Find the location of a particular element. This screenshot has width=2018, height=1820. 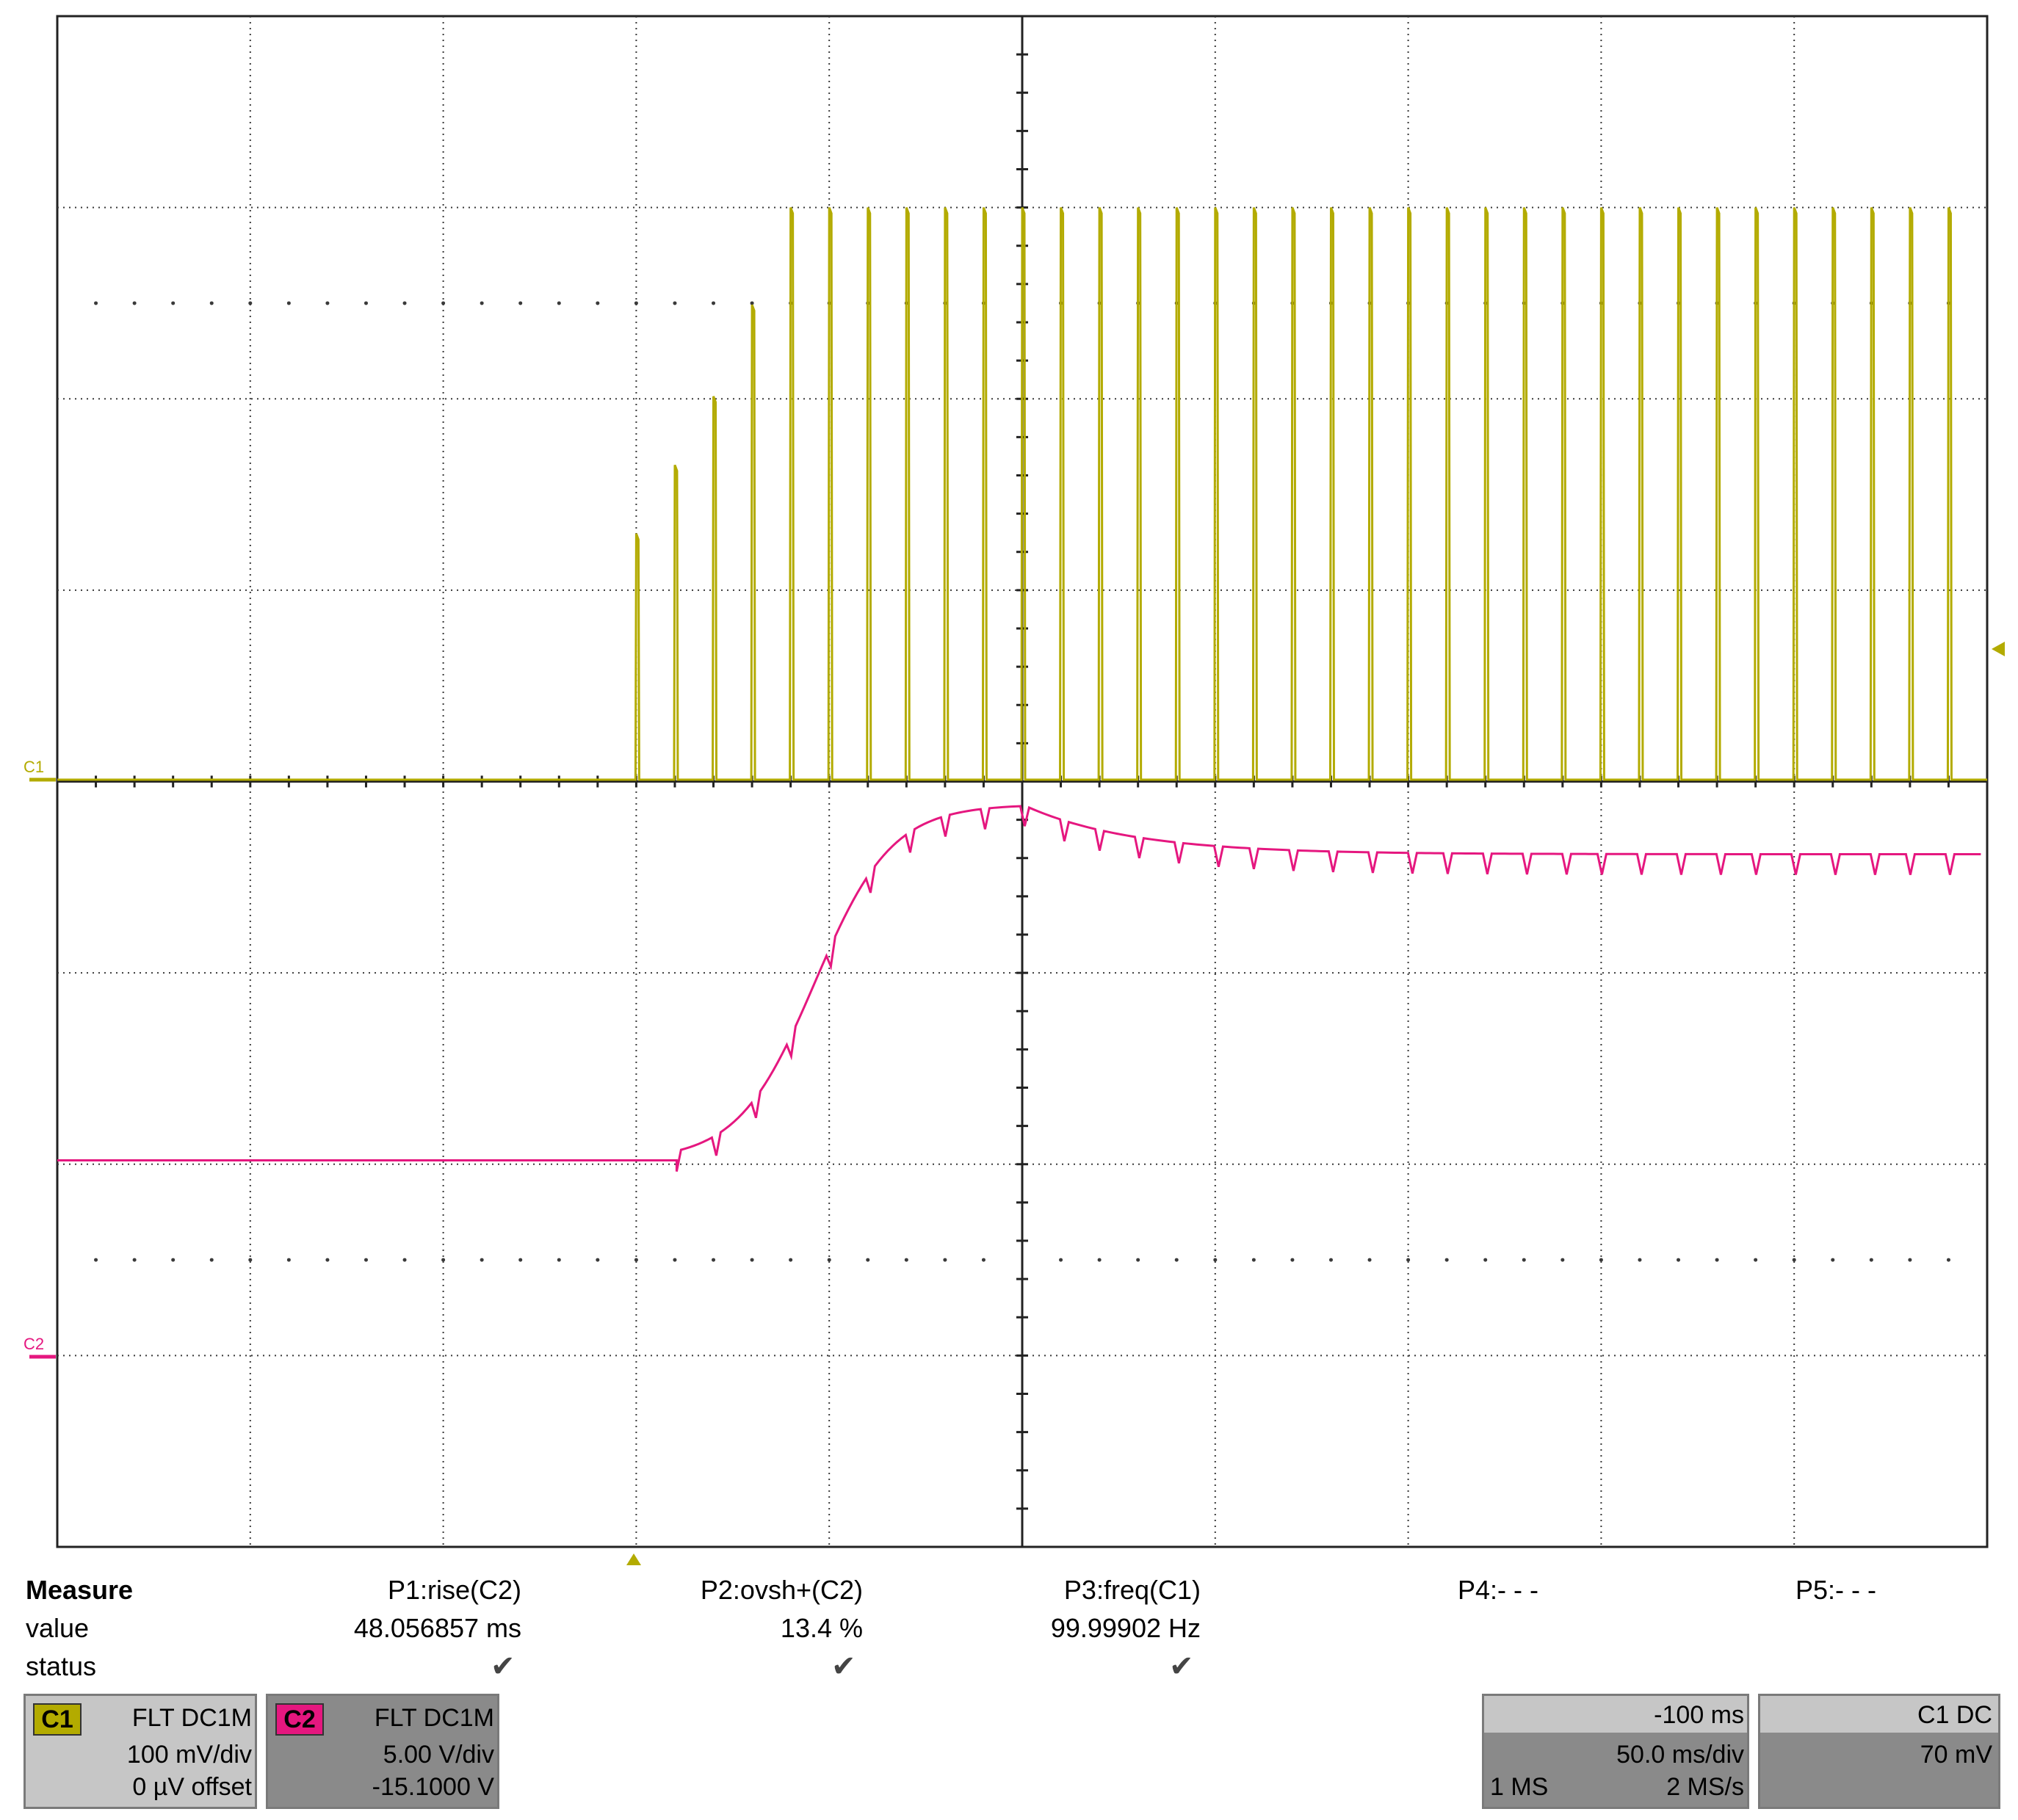

timebase-delay: -100 ms is located at coordinates (1699, 1715).